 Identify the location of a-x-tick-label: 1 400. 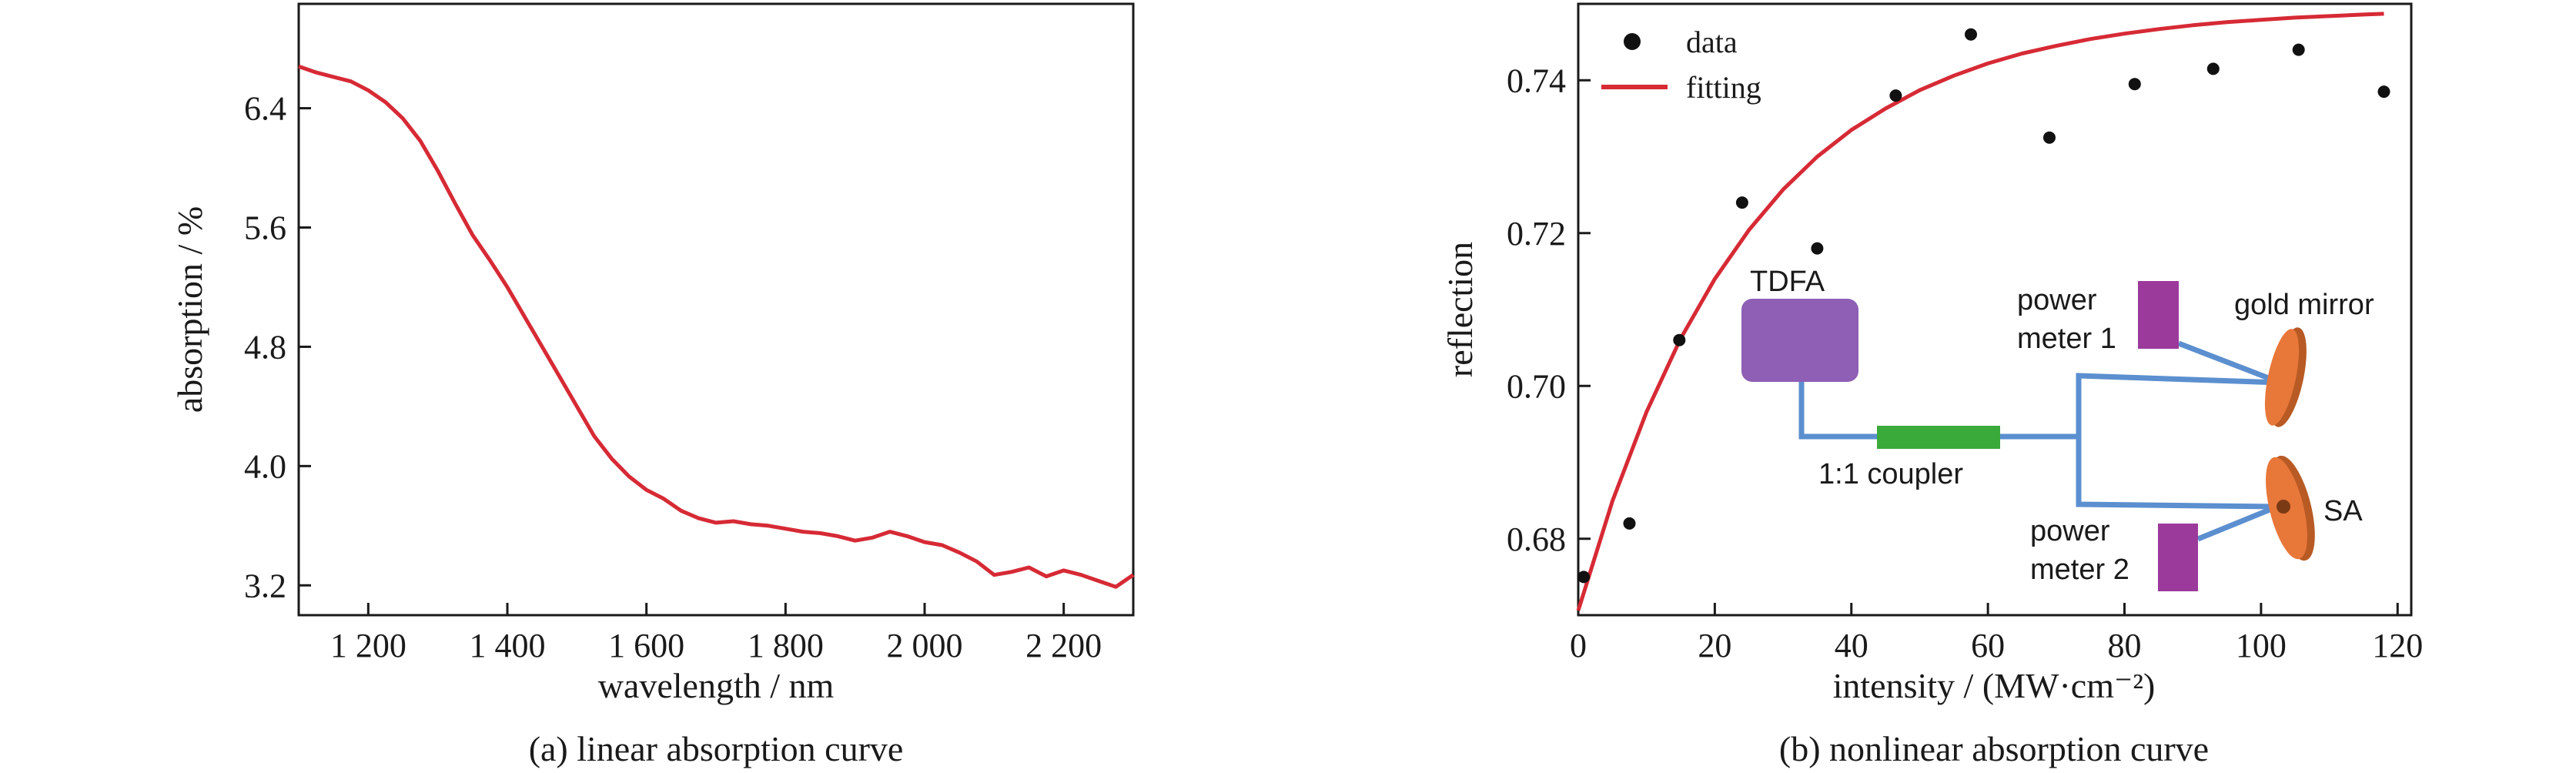
(508, 645).